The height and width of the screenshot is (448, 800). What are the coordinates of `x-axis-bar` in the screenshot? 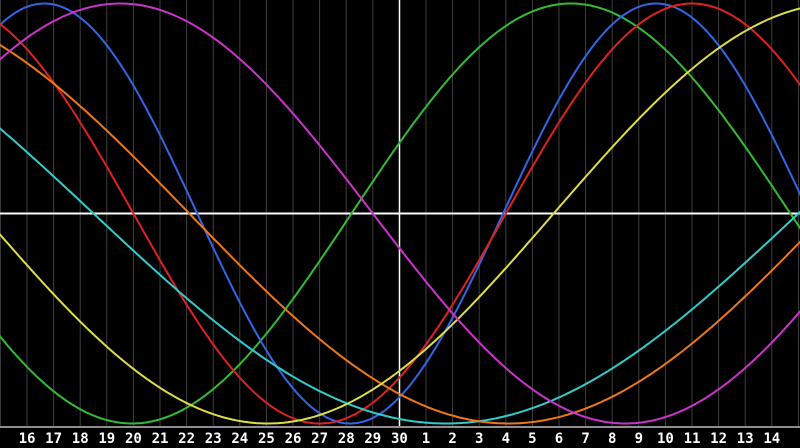 It's located at (400, 427).